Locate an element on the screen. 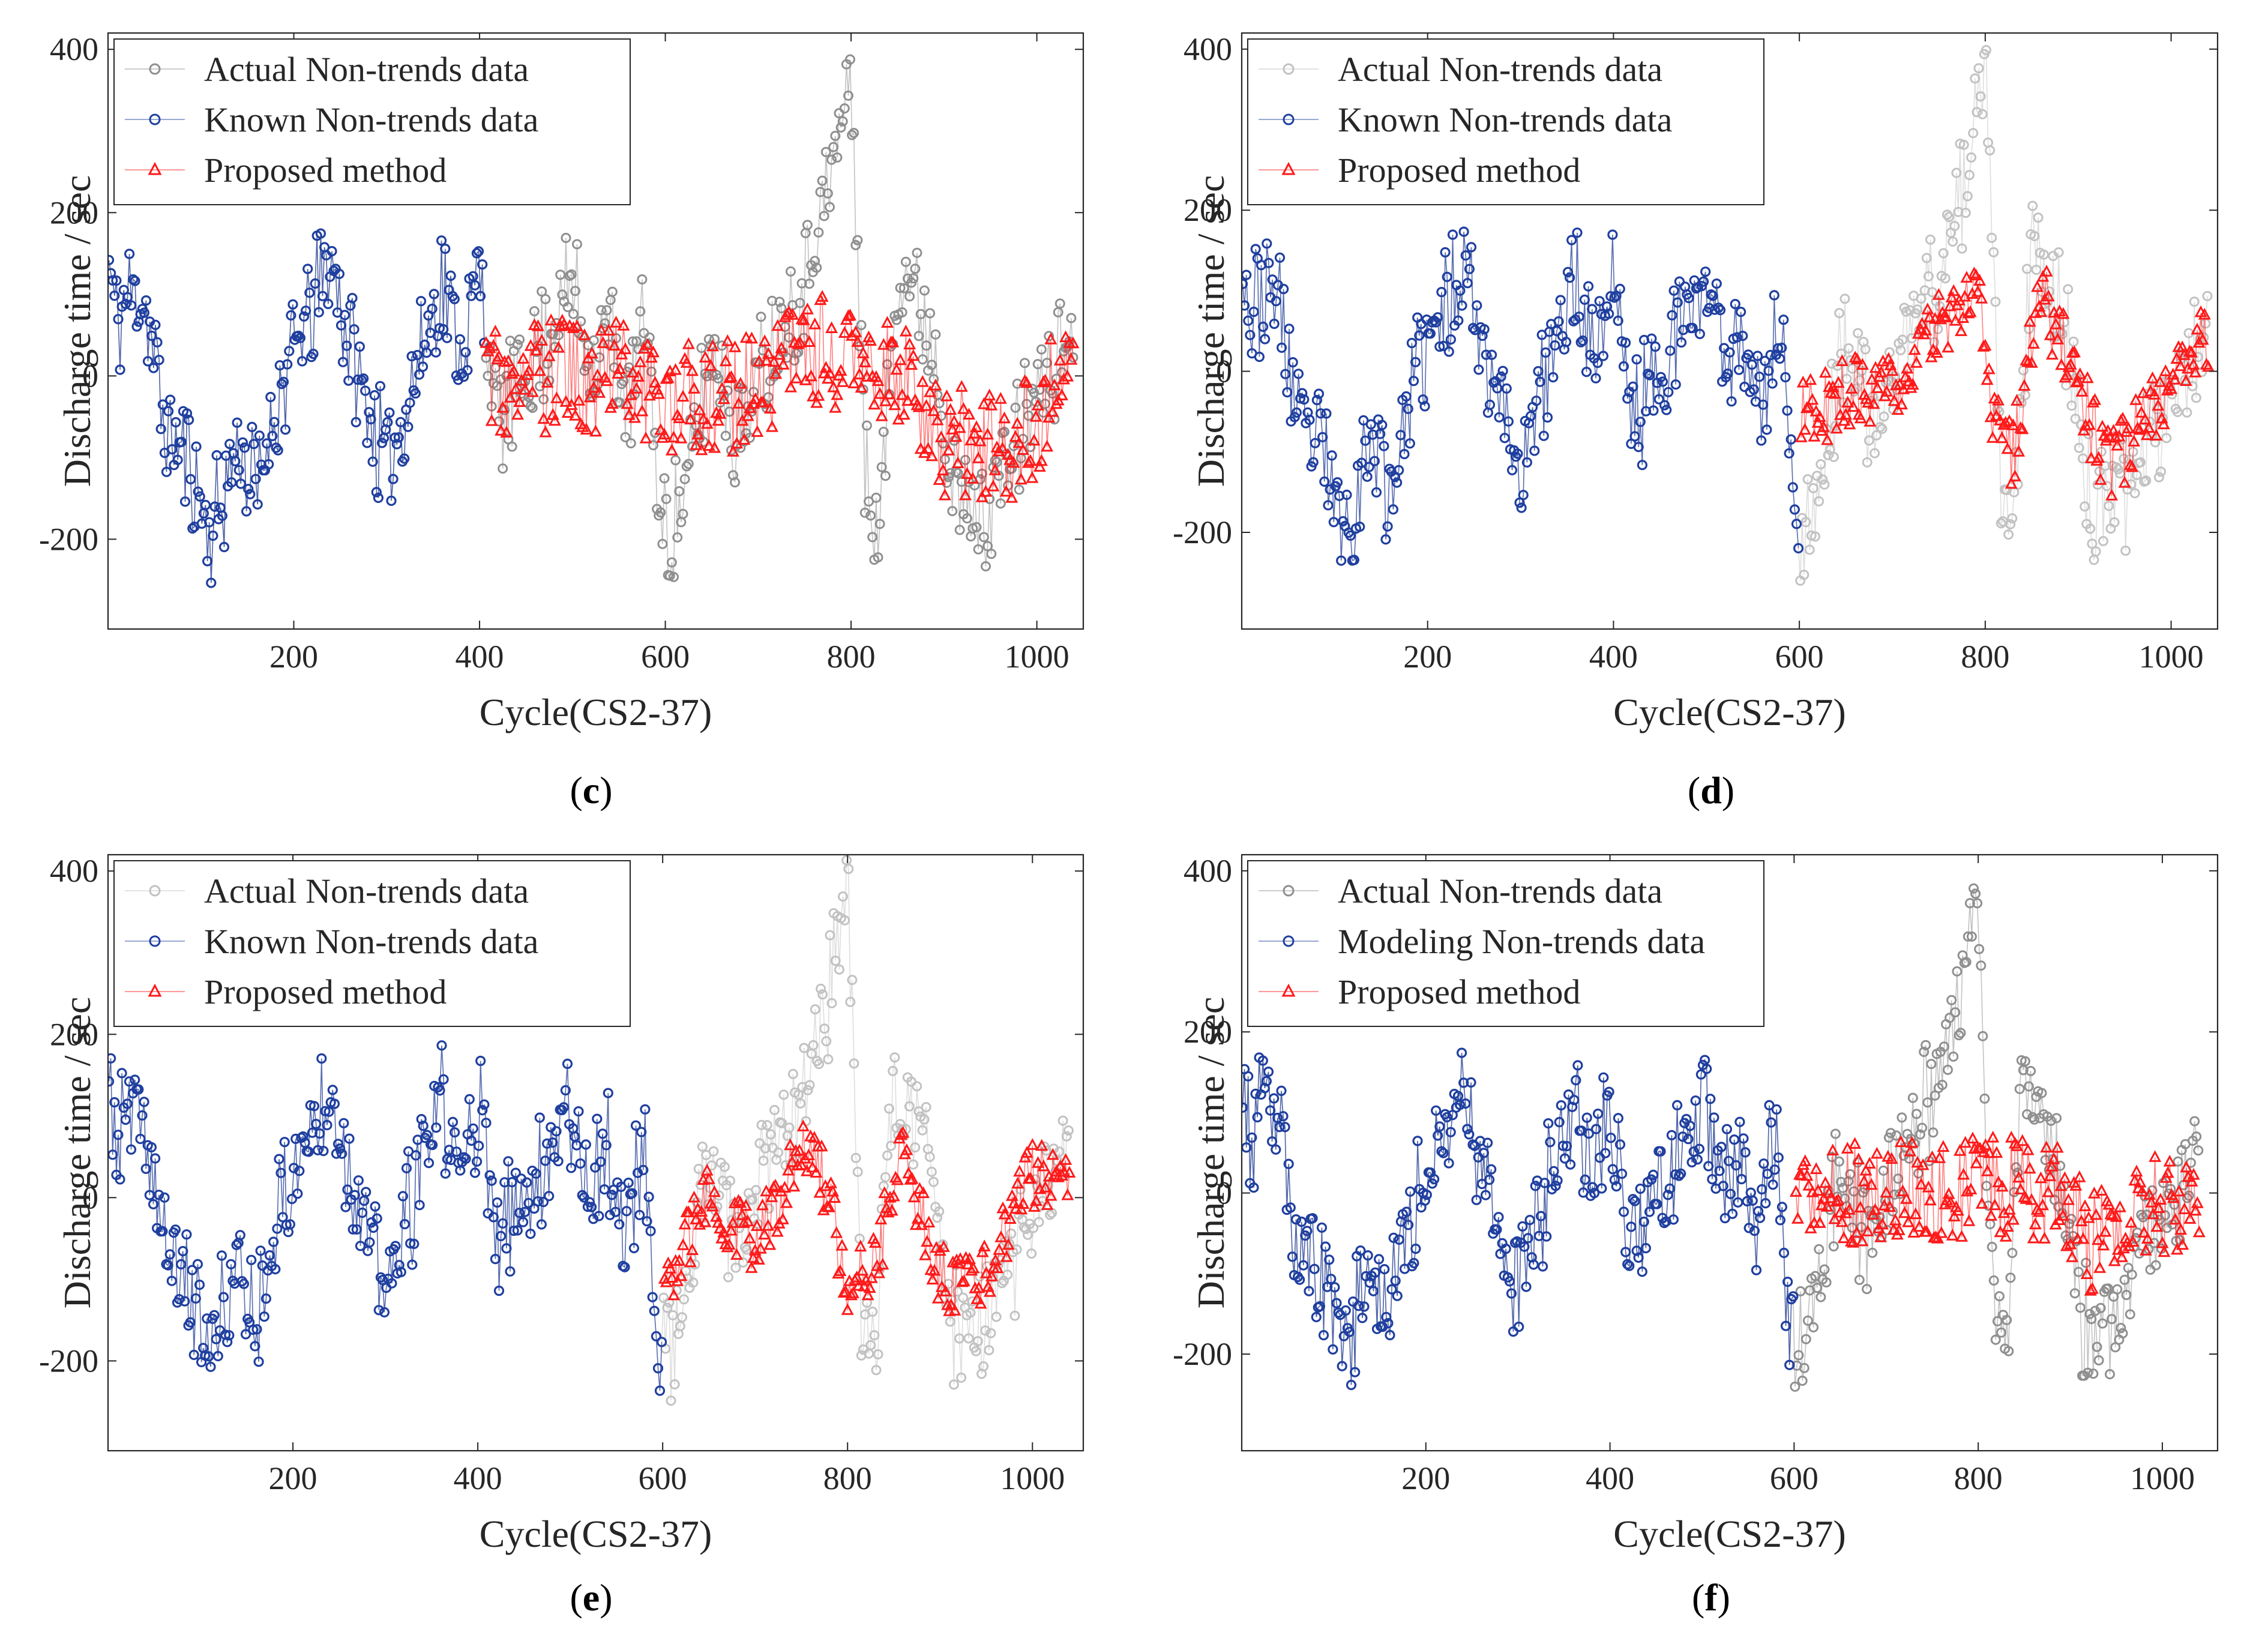  y-tick-label: 400 is located at coordinates (1208, 871).